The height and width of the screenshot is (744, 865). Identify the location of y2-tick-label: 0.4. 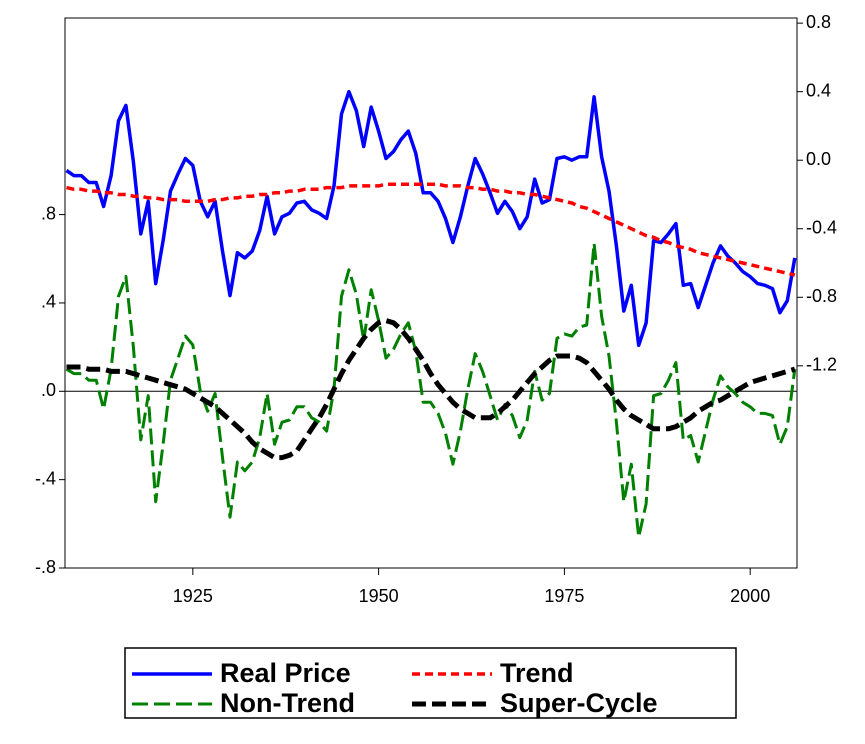
(818, 90).